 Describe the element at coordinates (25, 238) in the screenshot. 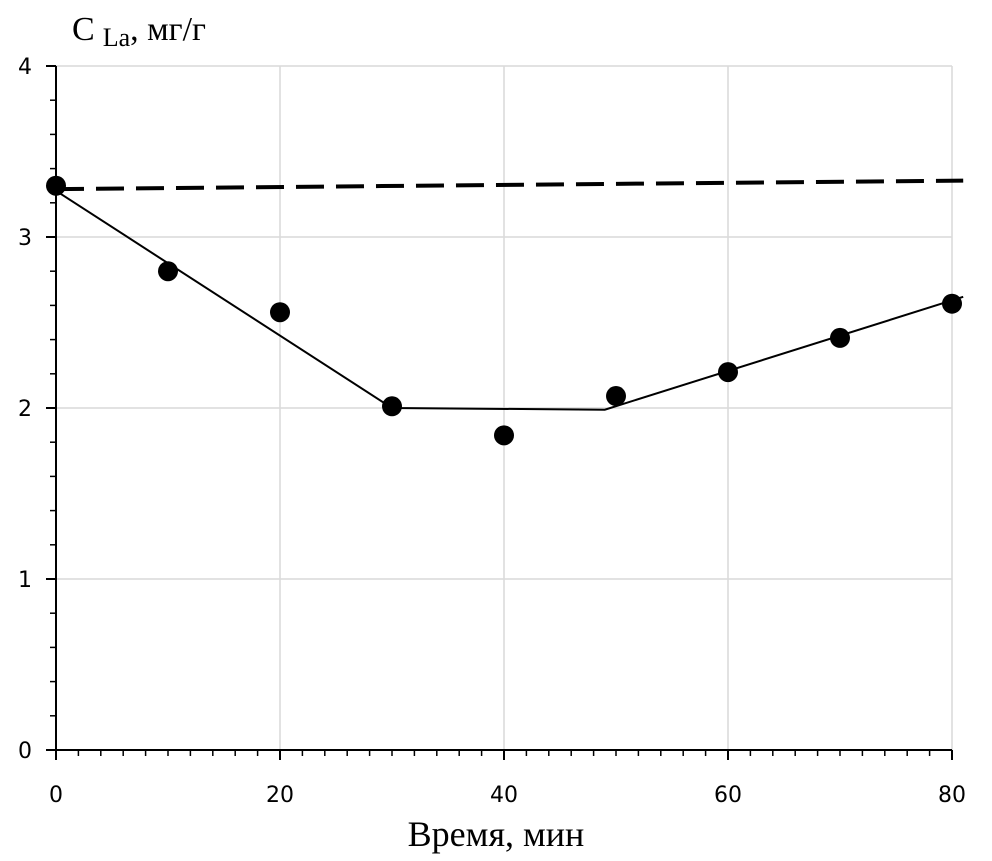

I see `y-tick-label: 3` at that location.